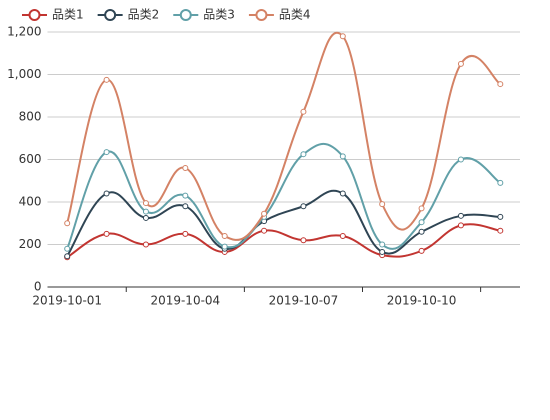  I want to click on x-tick-label: 2019-10-07, so click(304, 301).